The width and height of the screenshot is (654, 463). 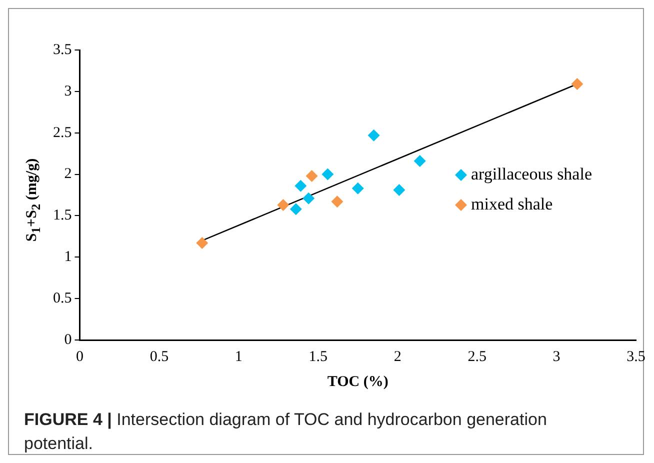 What do you see at coordinates (62, 216) in the screenshot?
I see `y-tick-label: 1.5` at bounding box center [62, 216].